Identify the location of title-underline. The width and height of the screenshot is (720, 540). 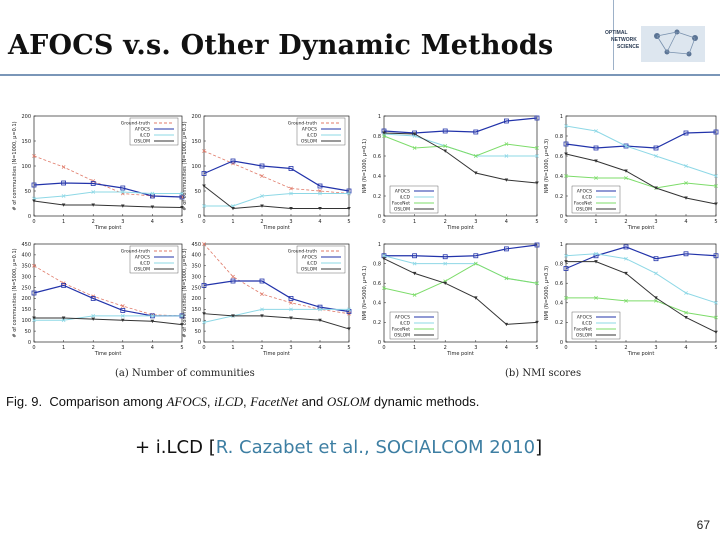
(360, 75).